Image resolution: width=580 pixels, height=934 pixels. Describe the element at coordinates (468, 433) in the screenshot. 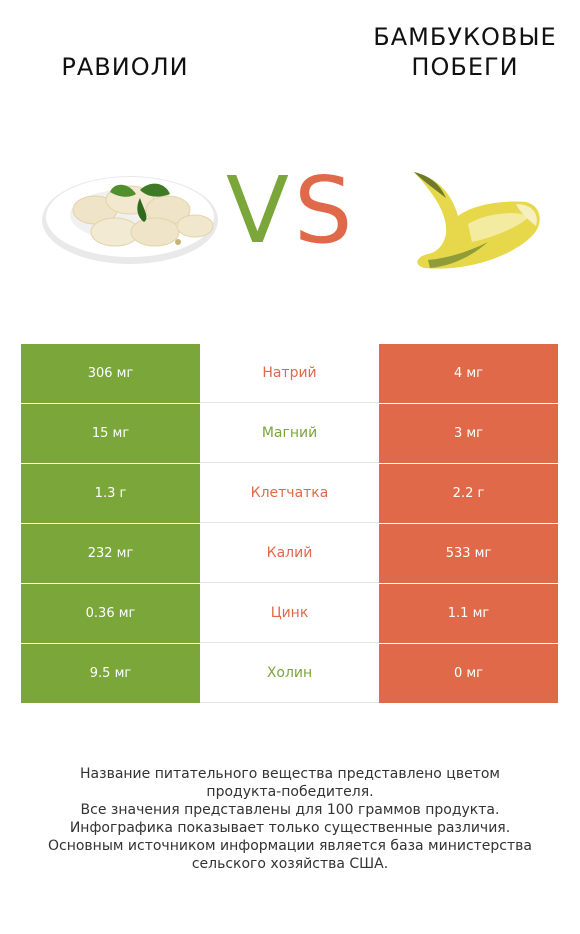

I see `right-value-cell: 3 мг` at that location.